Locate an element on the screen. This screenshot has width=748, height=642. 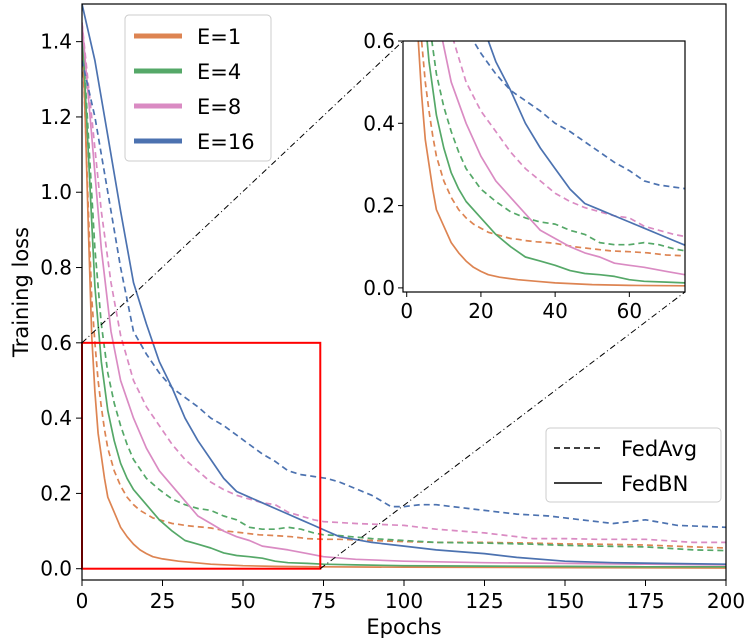
legend-method: FedAvg FedBN is located at coordinates (633, 465).